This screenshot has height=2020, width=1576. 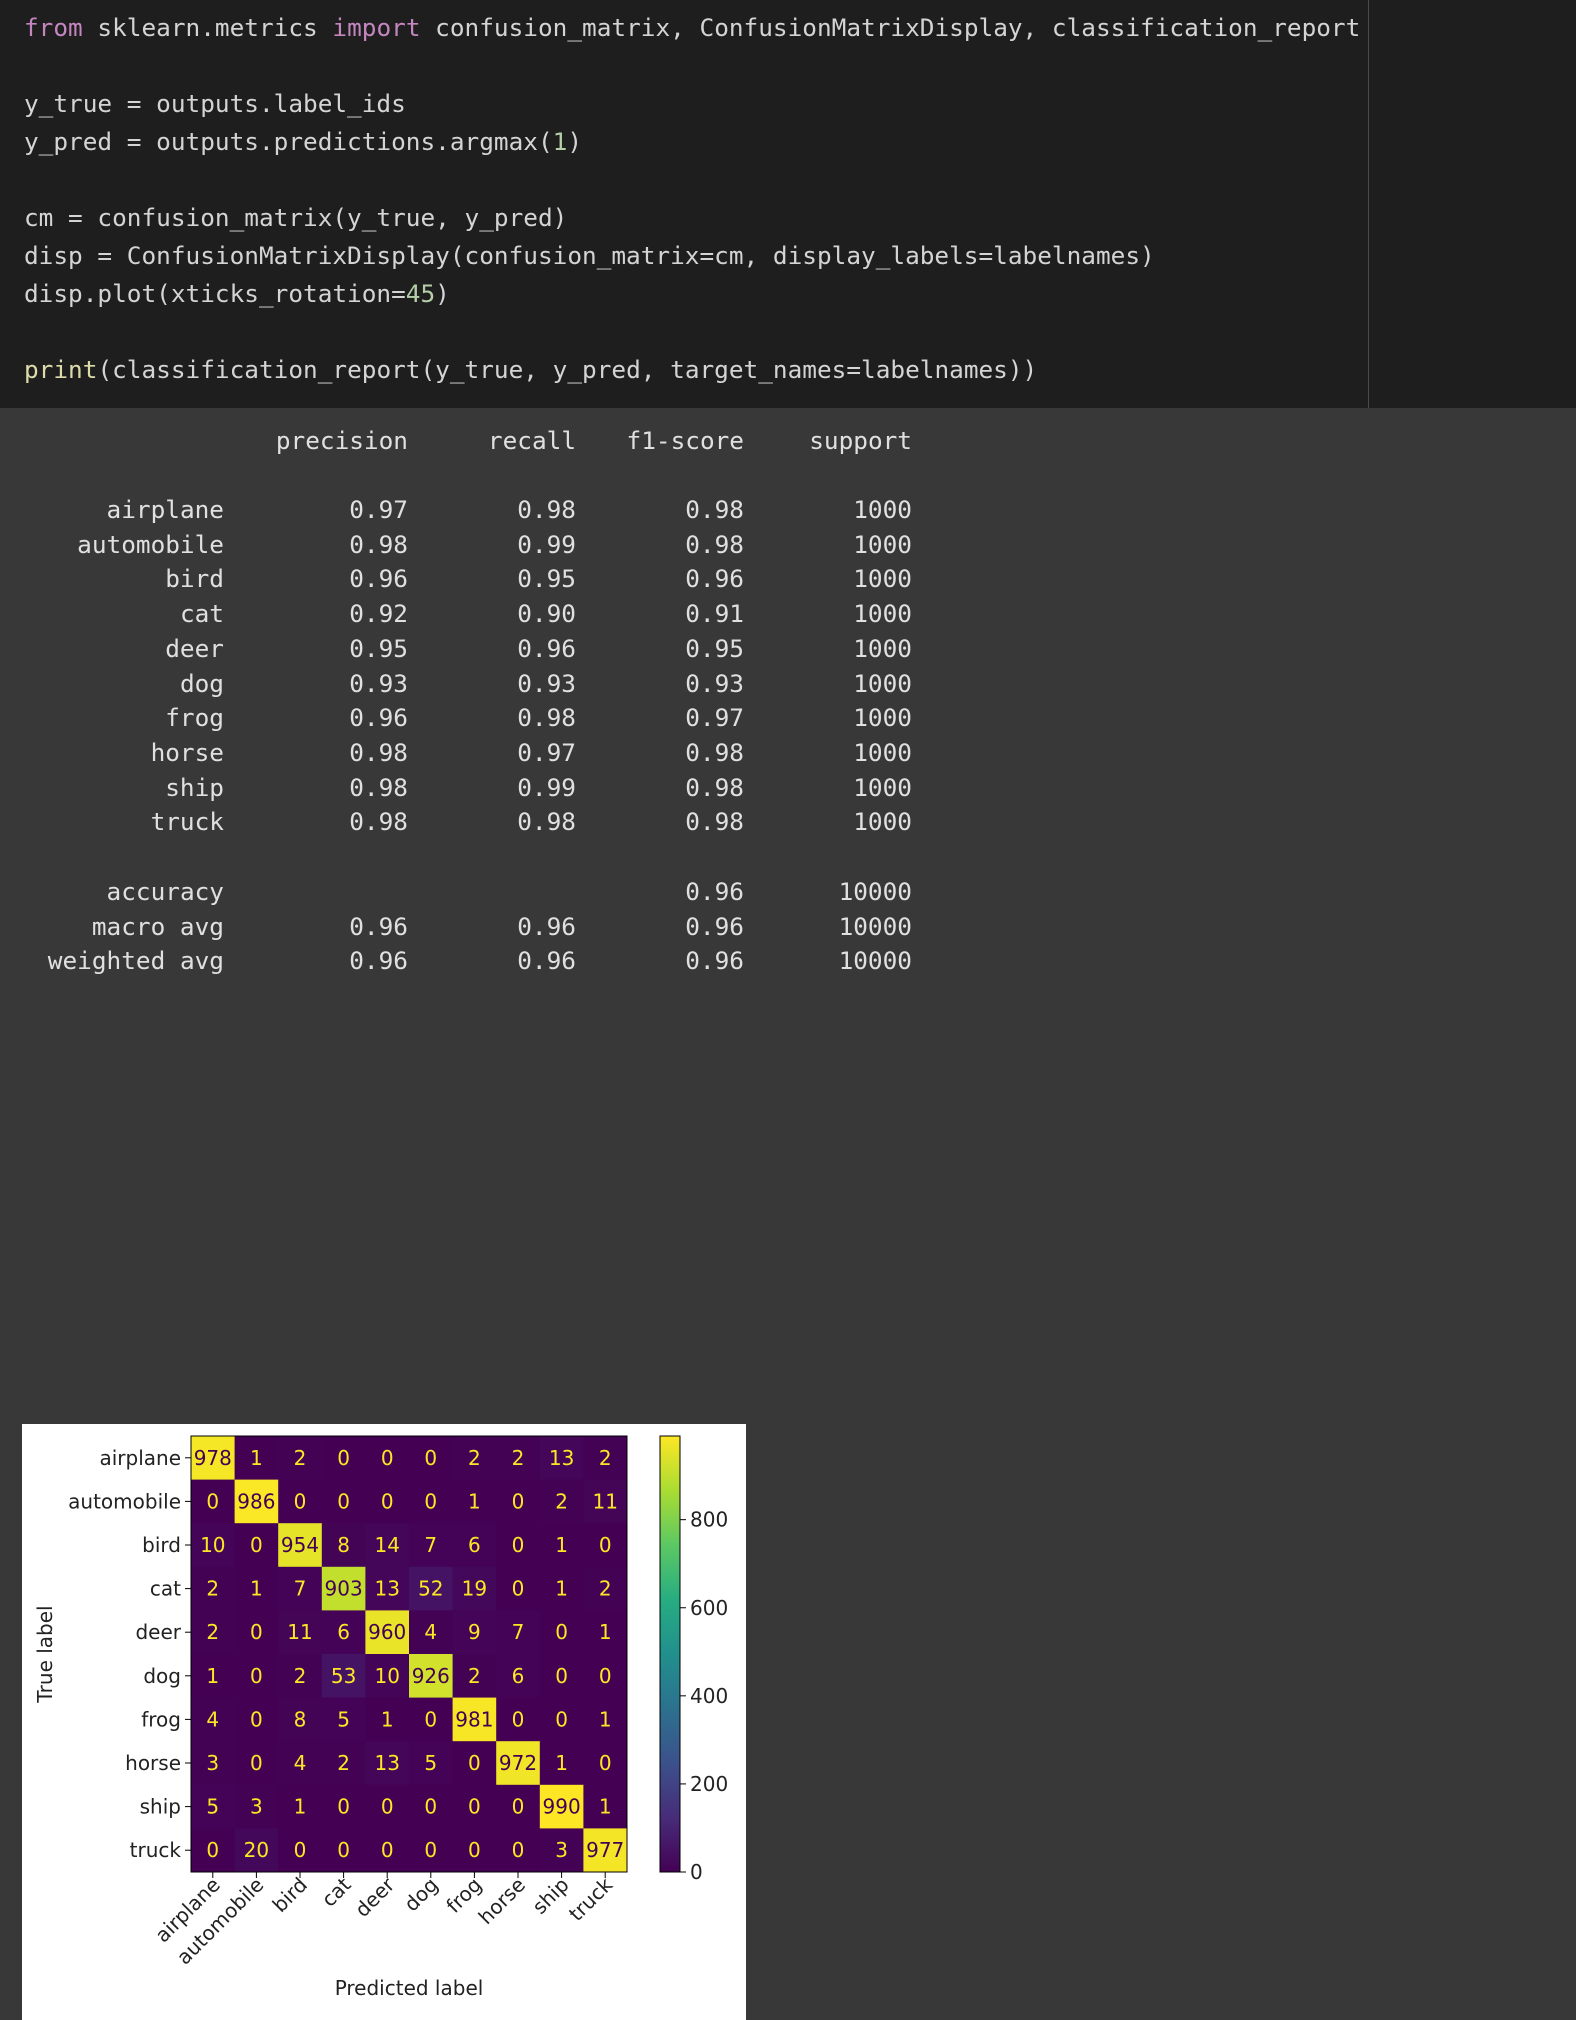 I want to click on cell-value-label: 978, so click(x=213, y=1458).